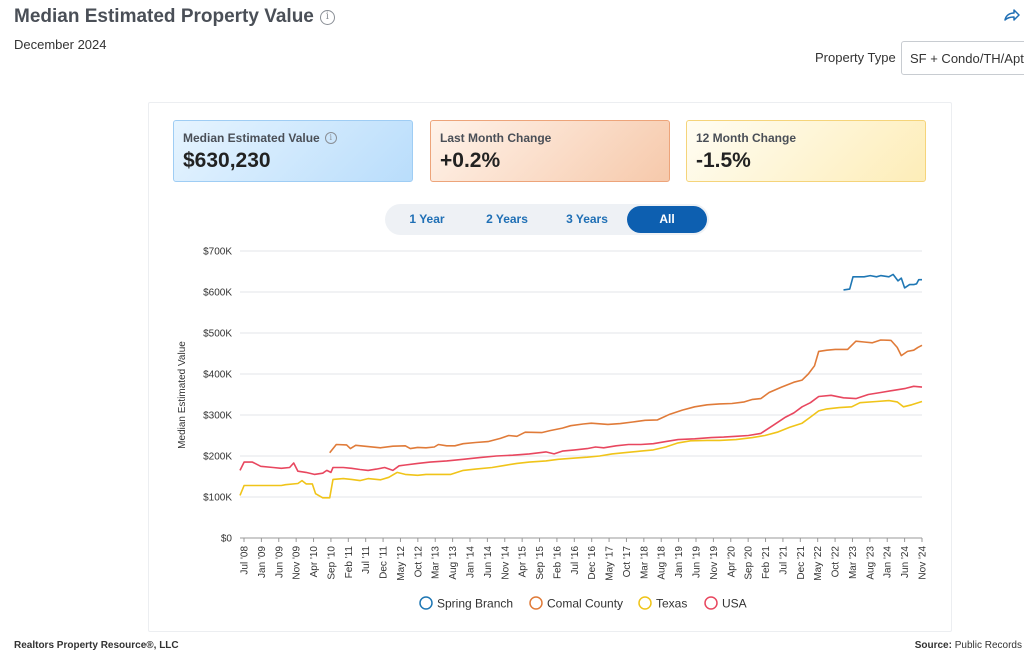  I want to click on series-line-spring-branch, so click(882, 282).